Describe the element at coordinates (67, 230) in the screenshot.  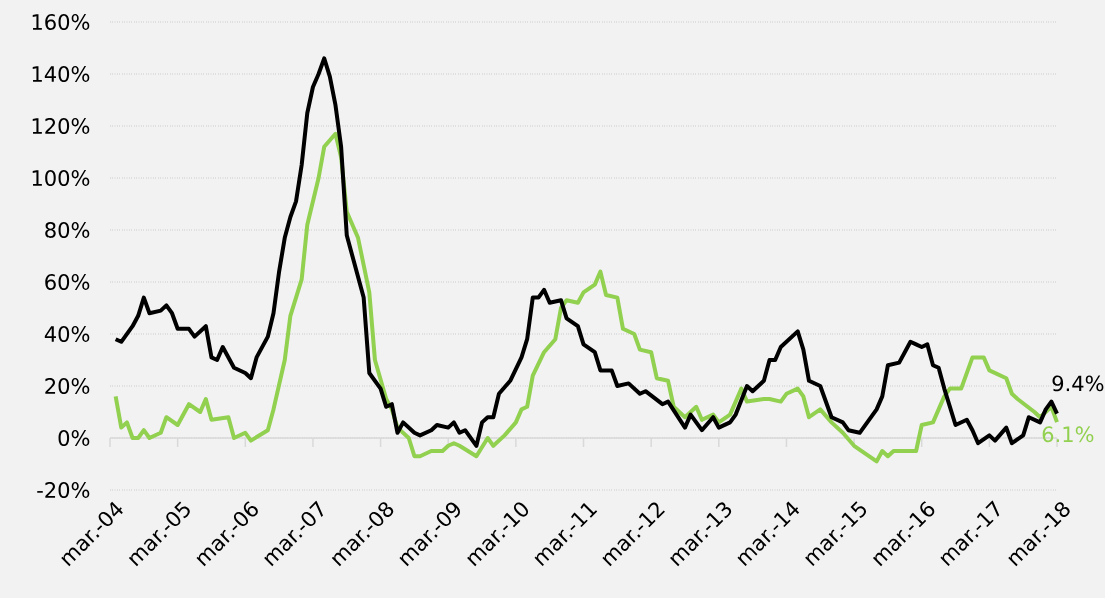
I see `y-tick-label: 80%` at that location.